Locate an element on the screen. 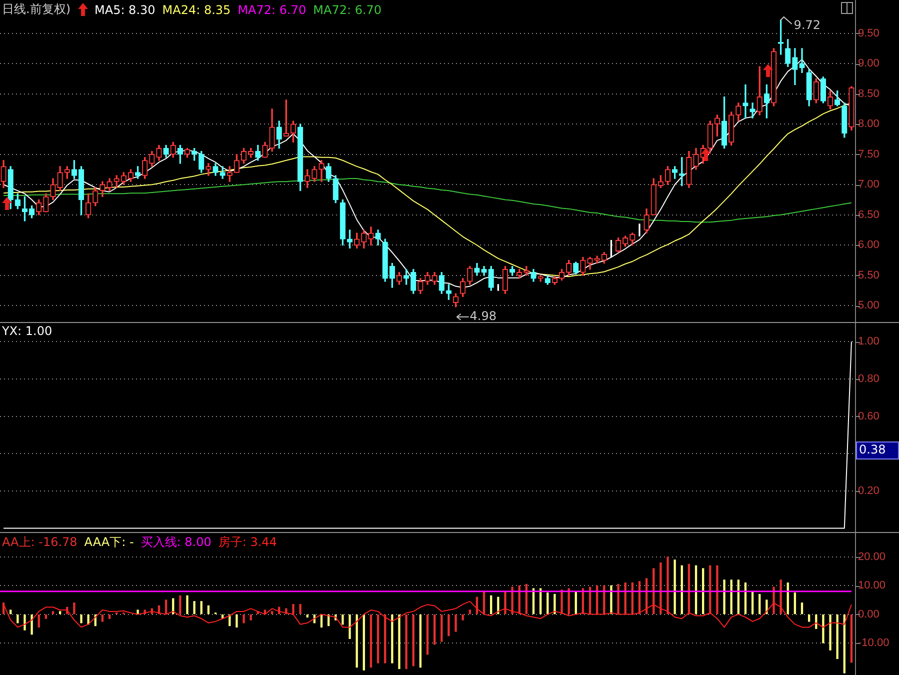  annotation: 4.98 is located at coordinates (483, 315).